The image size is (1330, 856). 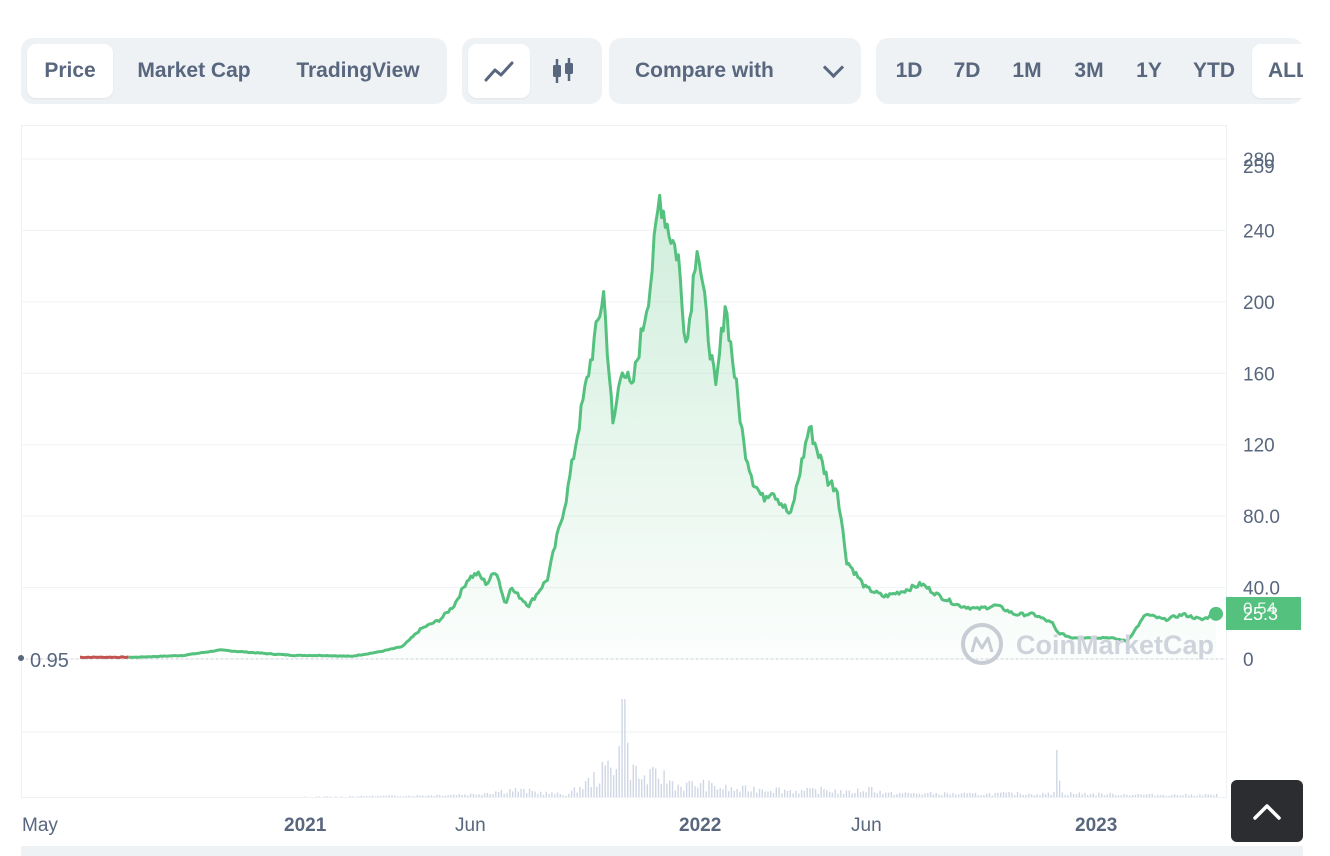 I want to click on line-chart-button, so click(x=499, y=71).